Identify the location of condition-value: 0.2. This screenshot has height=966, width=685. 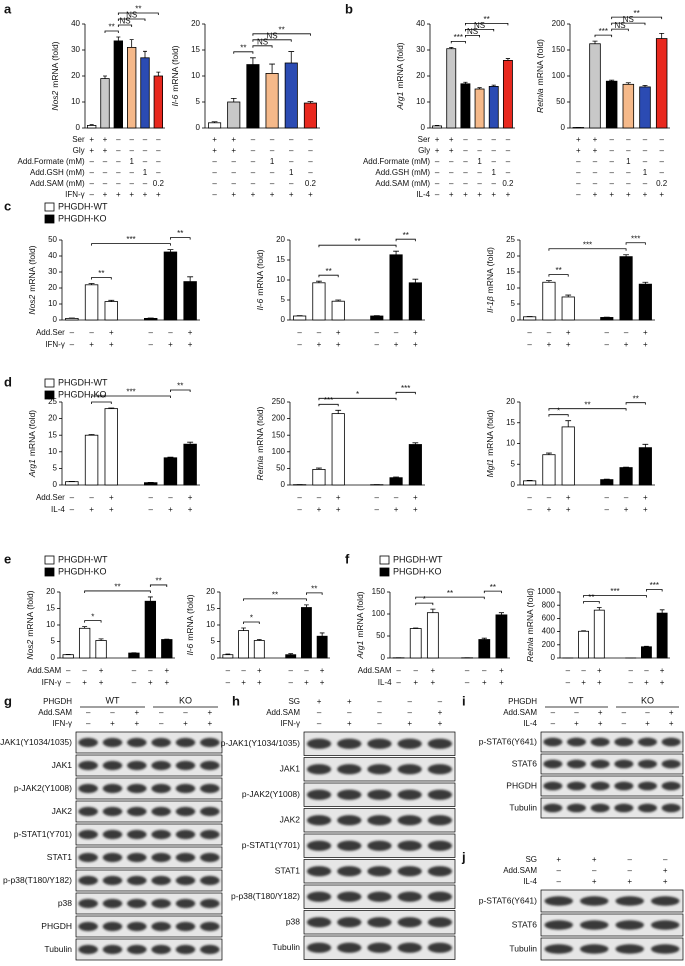
(159, 183).